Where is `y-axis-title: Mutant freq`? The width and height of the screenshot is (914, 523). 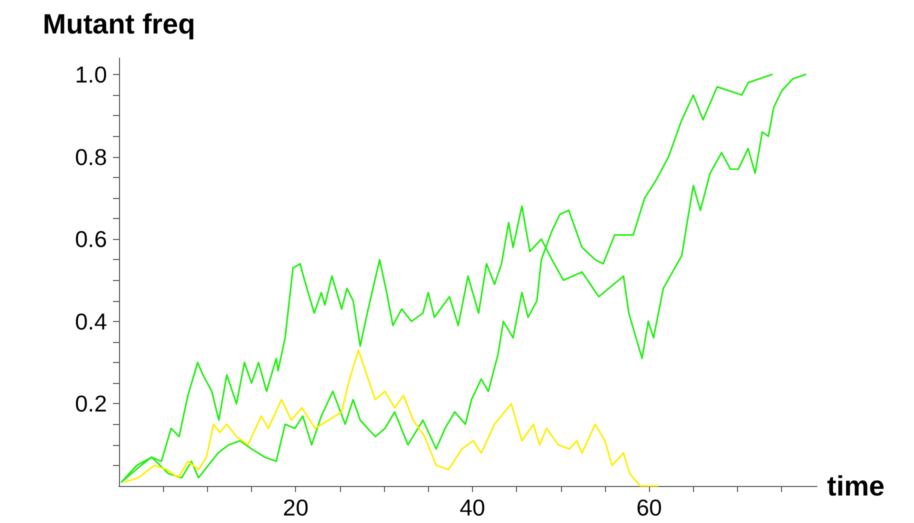 y-axis-title: Mutant freq is located at coordinates (119, 24).